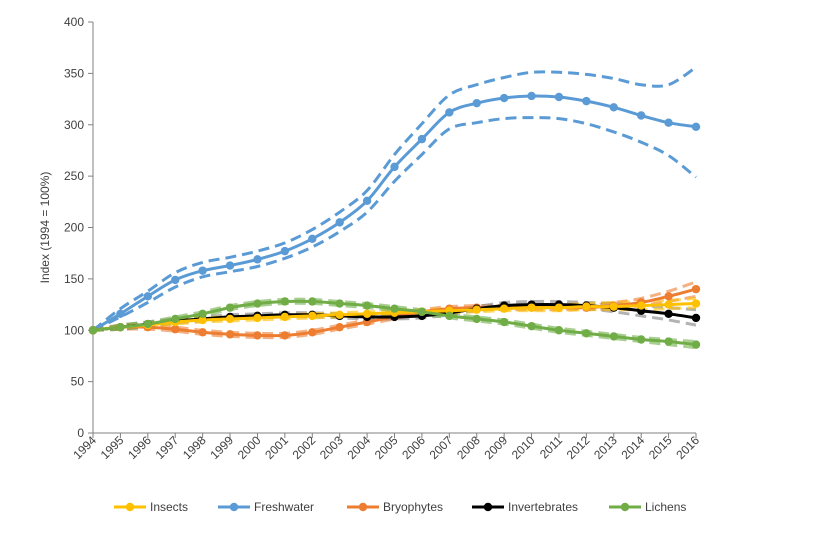 This screenshot has width=830, height=535. Describe the element at coordinates (139, 447) in the screenshot. I see `x-tick-label: 1996` at that location.